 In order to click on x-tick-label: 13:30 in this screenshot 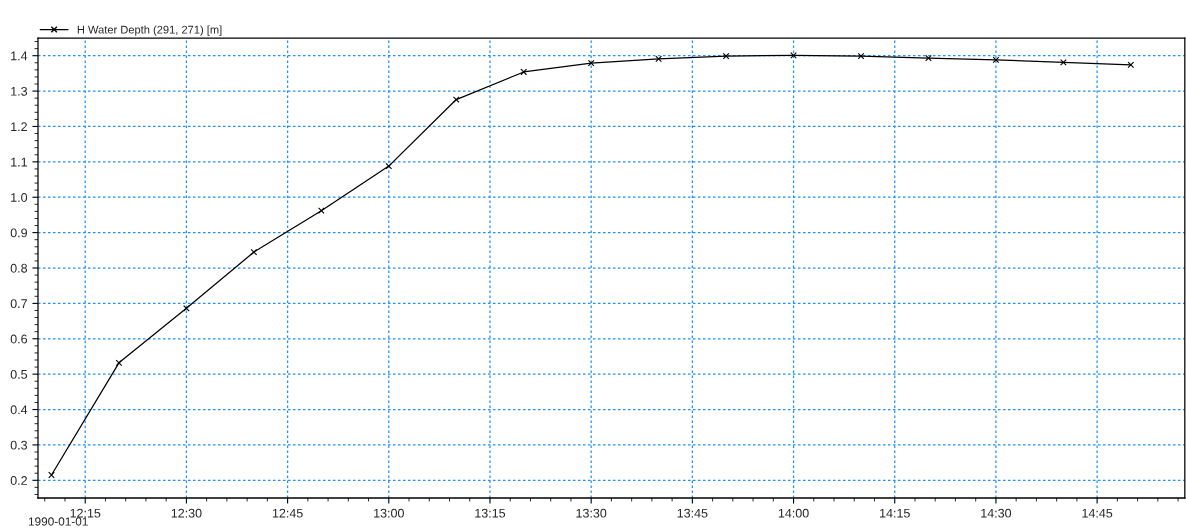, I will do `click(591, 513)`.